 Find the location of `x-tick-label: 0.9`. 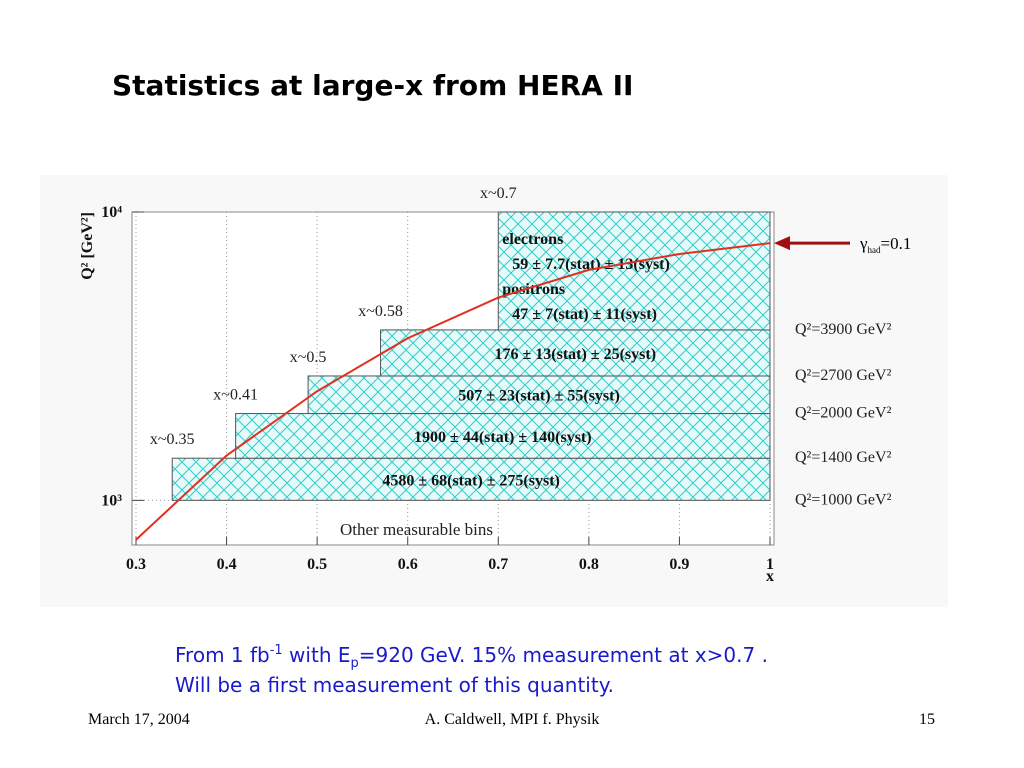

x-tick-label: 0.9 is located at coordinates (679, 564).